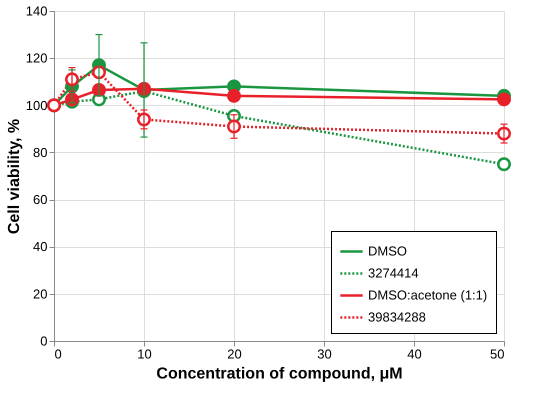 The height and width of the screenshot is (407, 545). What do you see at coordinates (397, 317) in the screenshot?
I see `legend-label: 39834288` at bounding box center [397, 317].